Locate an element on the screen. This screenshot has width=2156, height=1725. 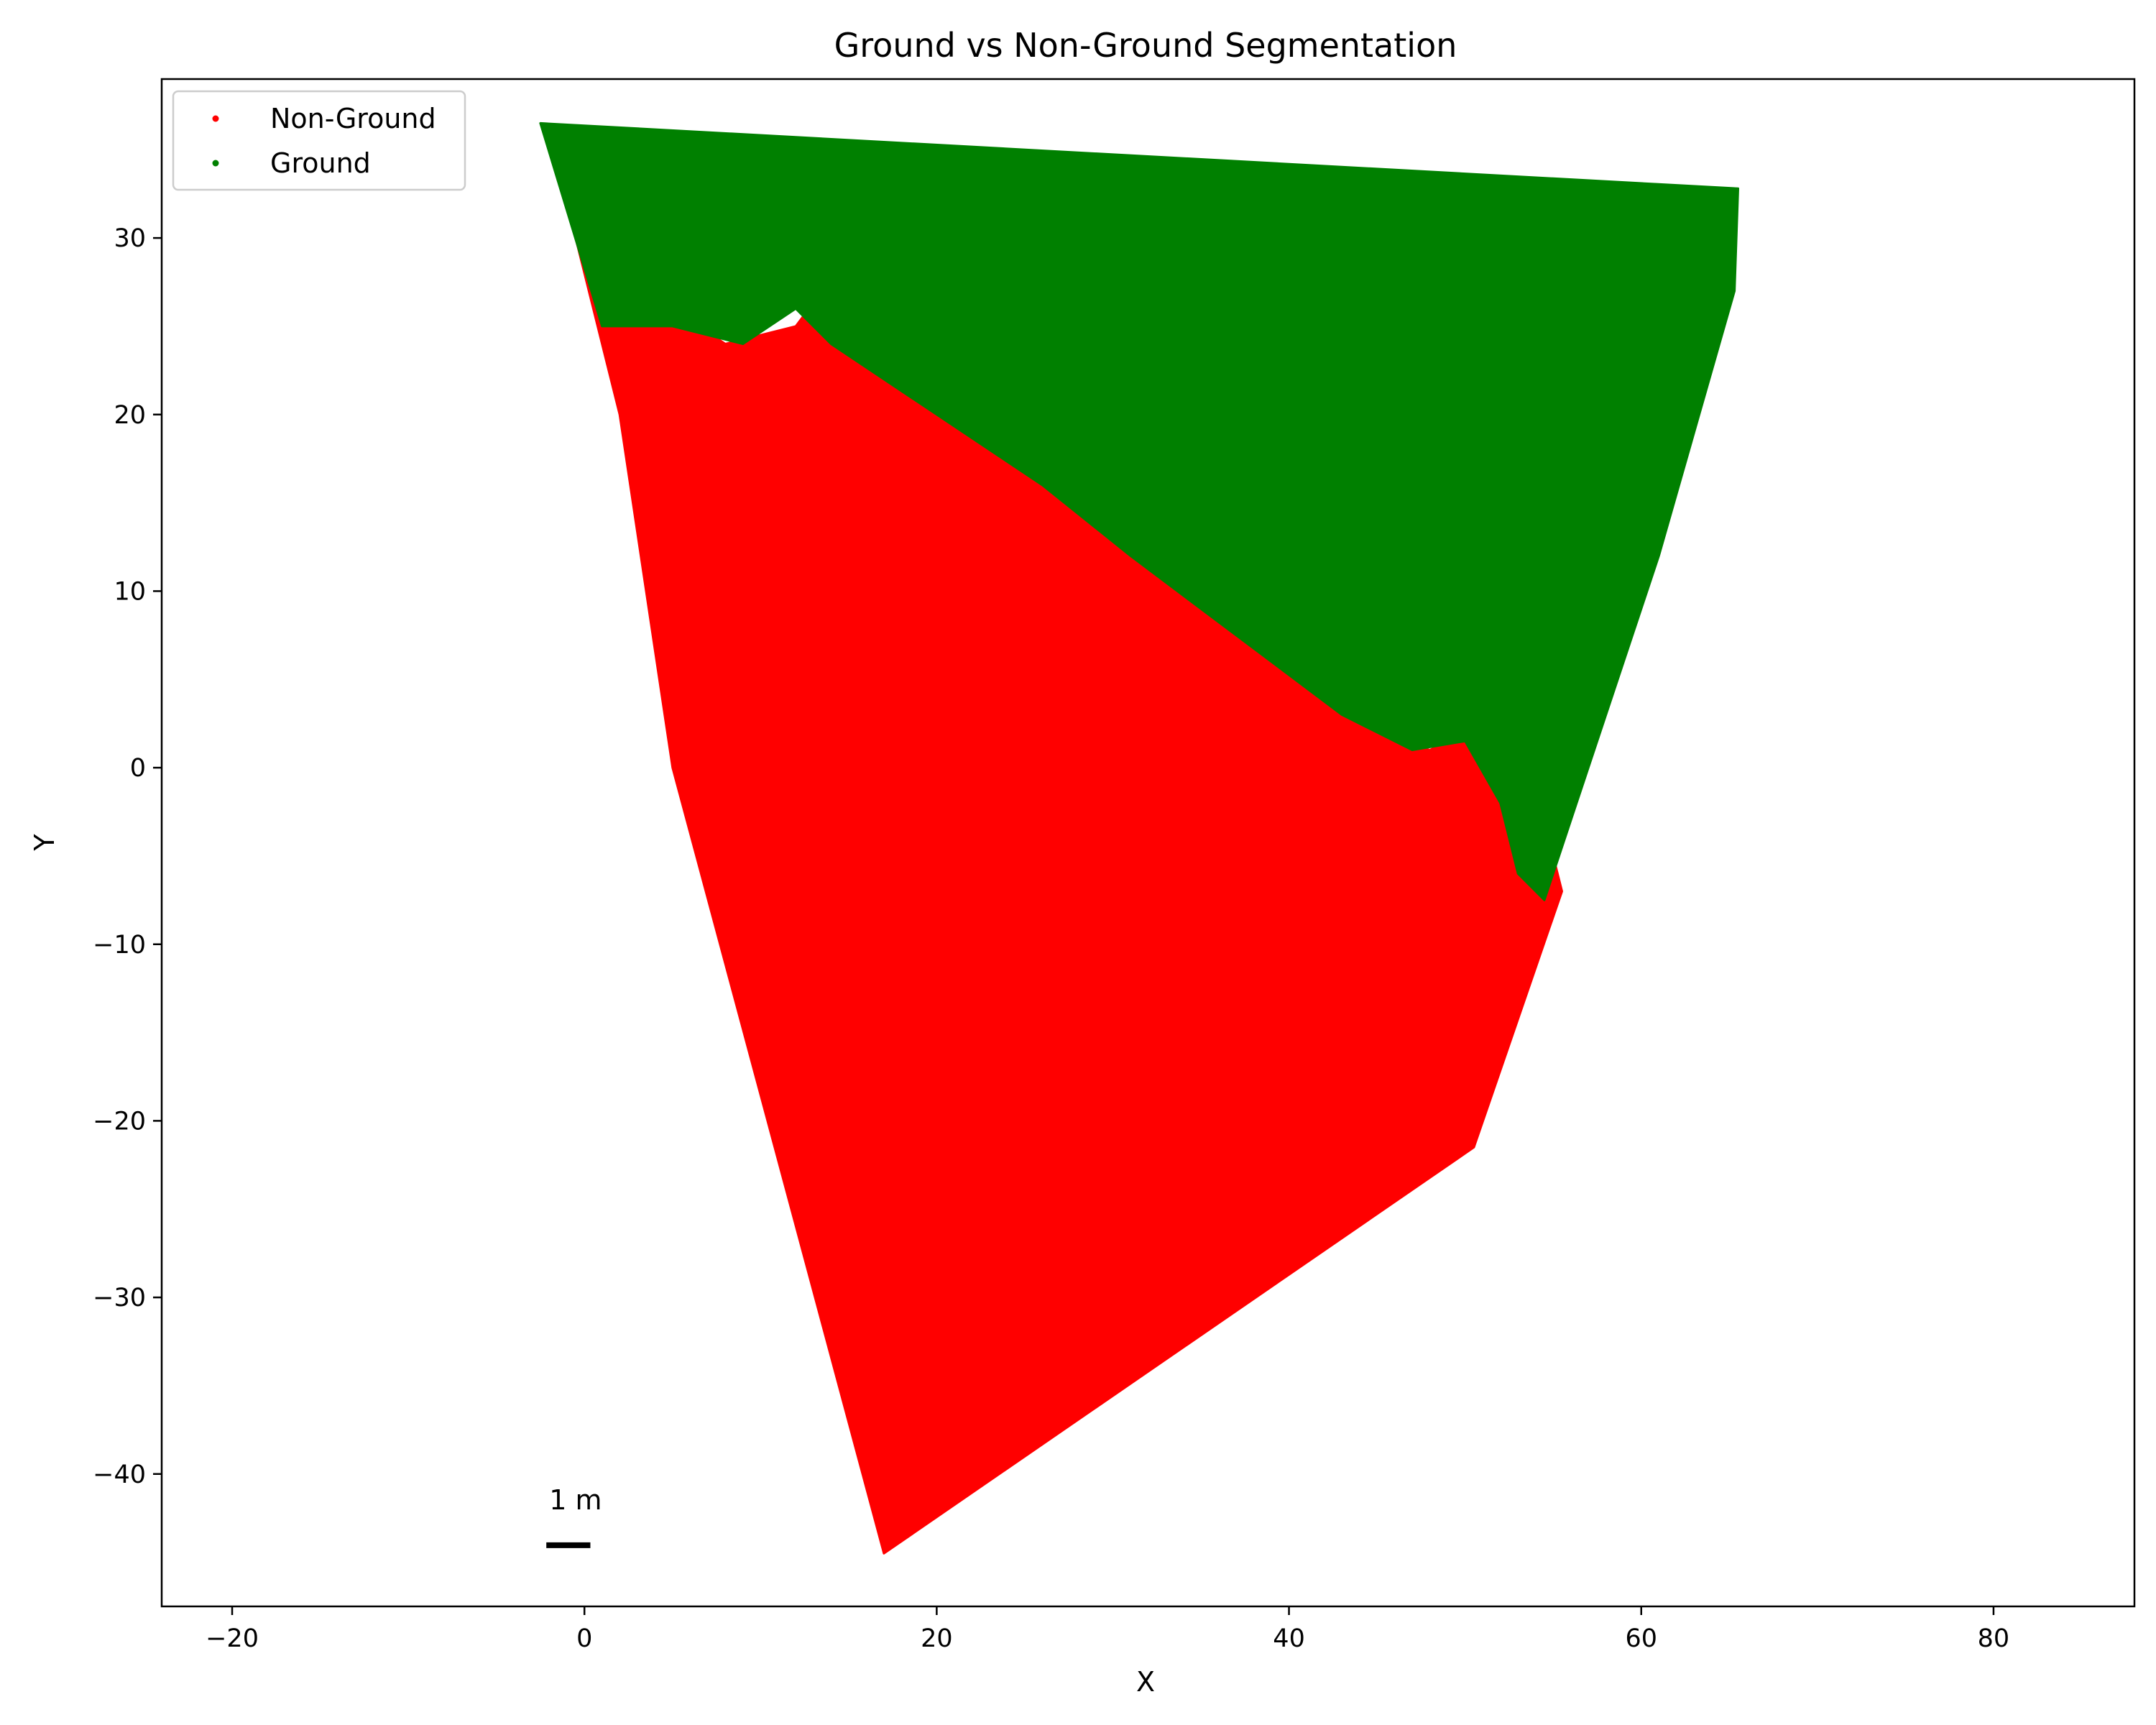
legend-box is located at coordinates (319, 140).